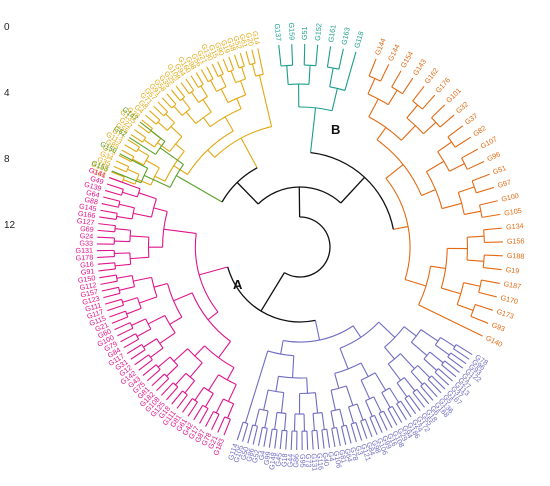 This screenshot has width=550, height=486. I want to click on leaf-label: G178, so click(84, 258).